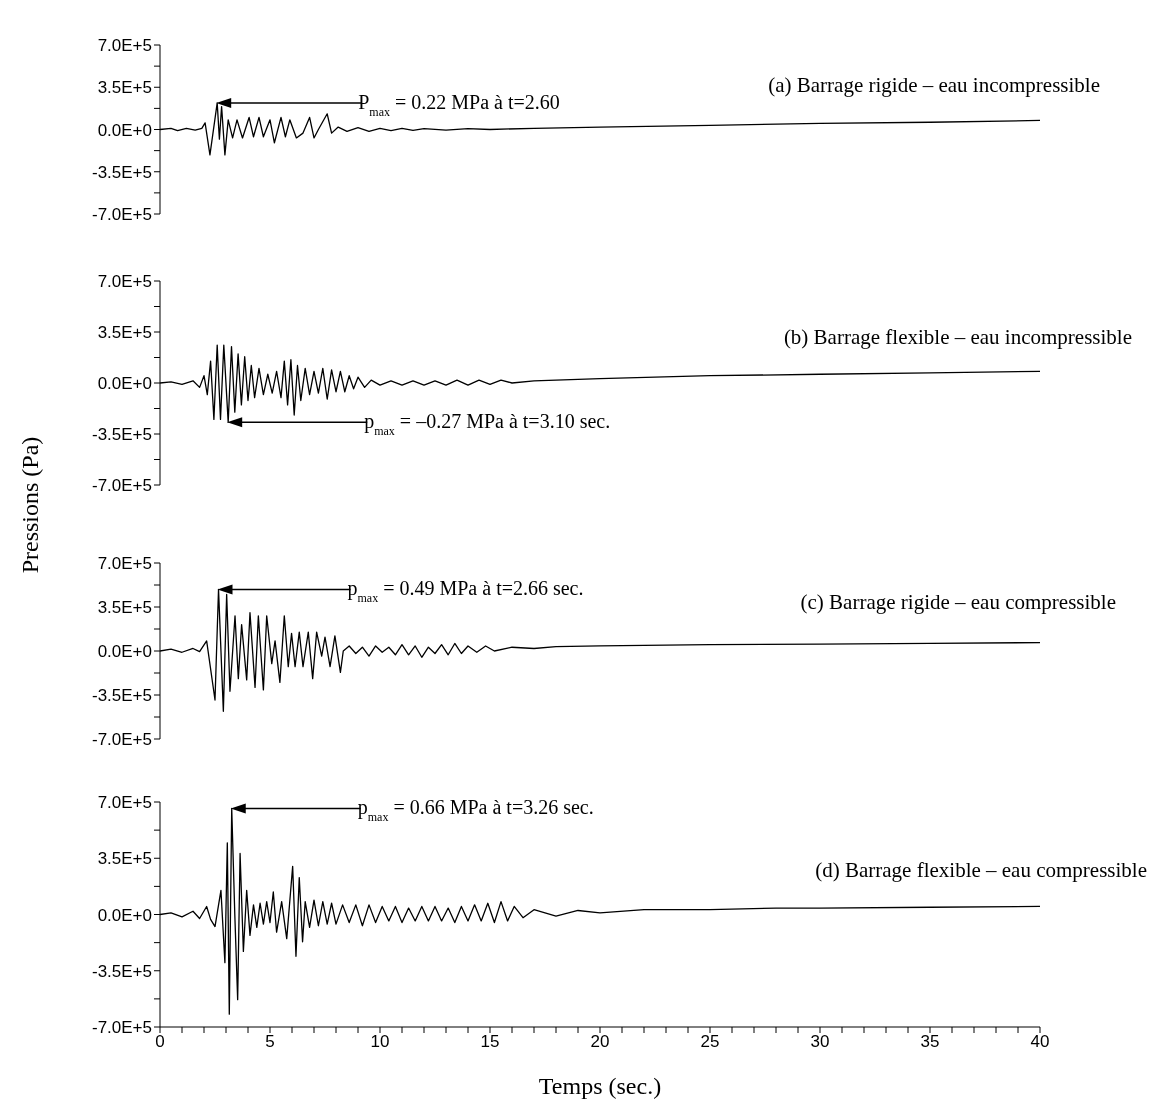 The image size is (1164, 1104). Describe the element at coordinates (487, 424) in the screenshot. I see `annotation: p$_{max}$ = –0.27 MPa à t=3.10 sec.` at that location.